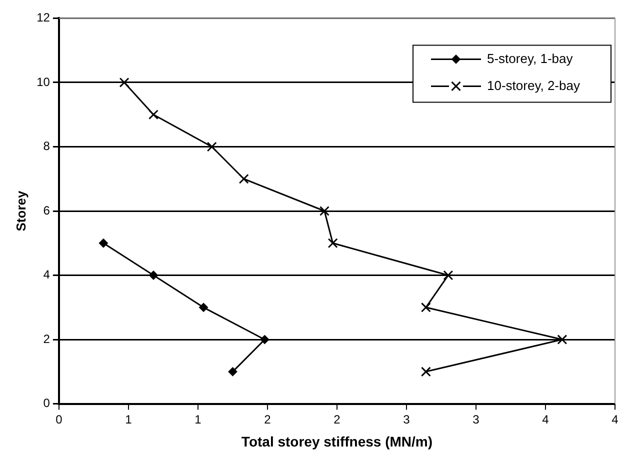  Describe the element at coordinates (46, 403) in the screenshot. I see `y-tick-label: 0` at that location.